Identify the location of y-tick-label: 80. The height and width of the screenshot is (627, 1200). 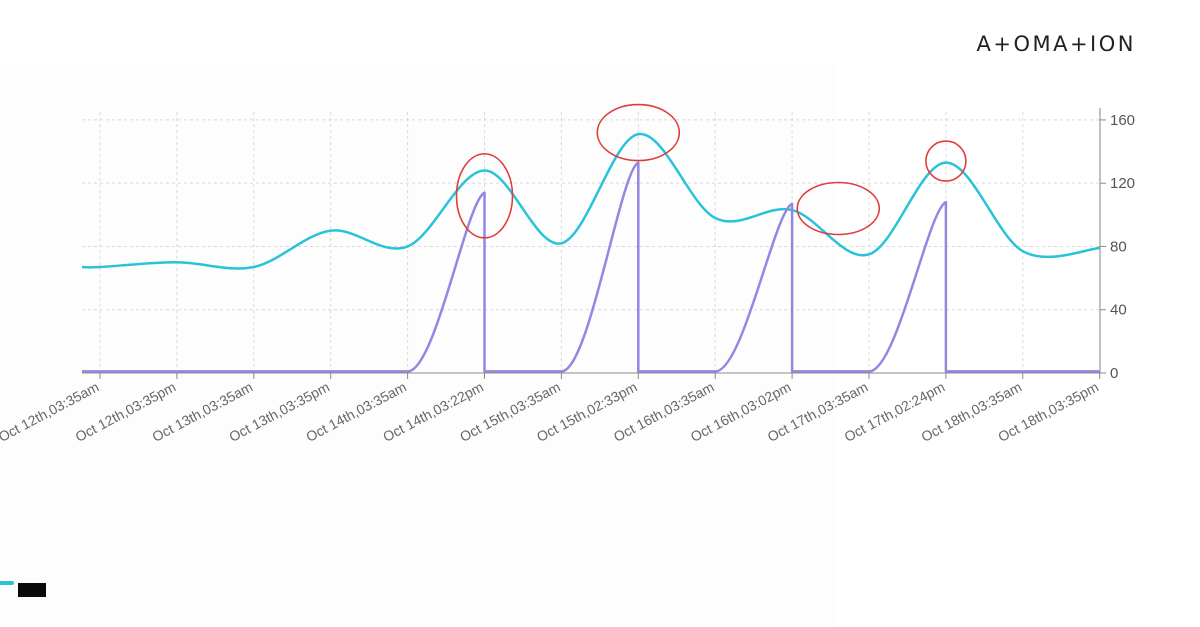
(1118, 246).